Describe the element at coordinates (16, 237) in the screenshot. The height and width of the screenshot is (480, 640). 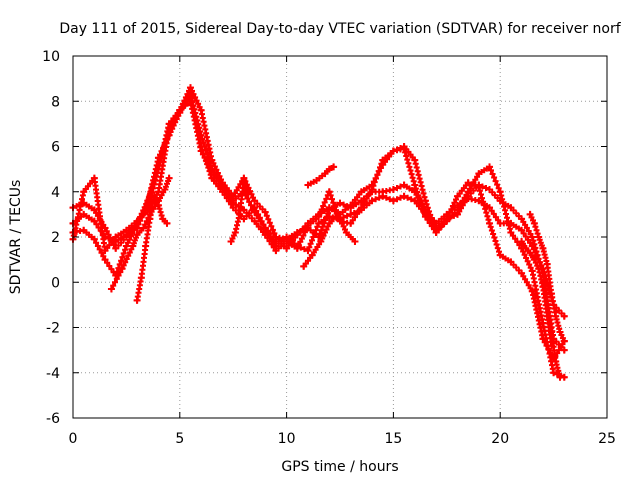
I see `y-axis-label: SDTVAR / TECUs` at that location.